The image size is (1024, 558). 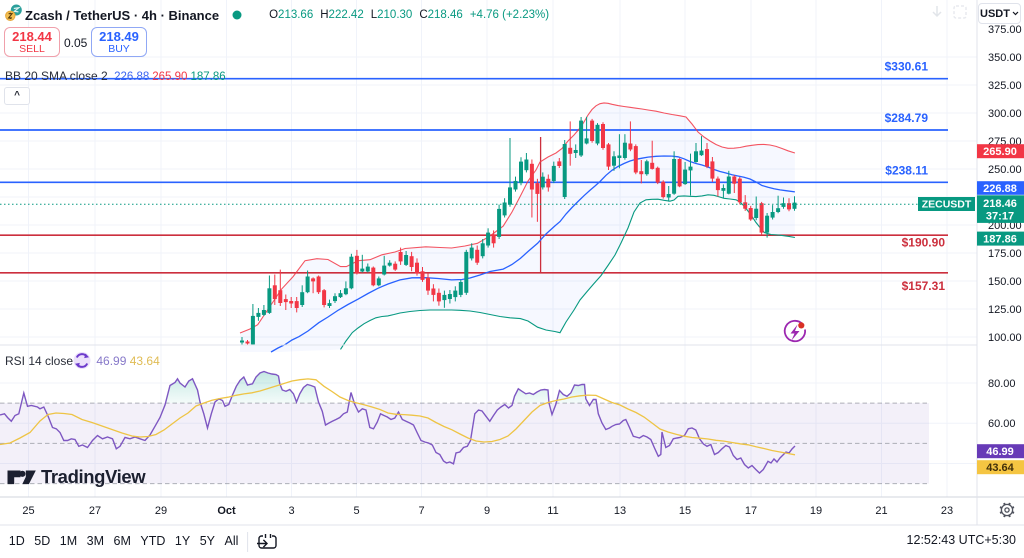 What do you see at coordinates (161, 511) in the screenshot?
I see `svg-text: 29` at bounding box center [161, 511].